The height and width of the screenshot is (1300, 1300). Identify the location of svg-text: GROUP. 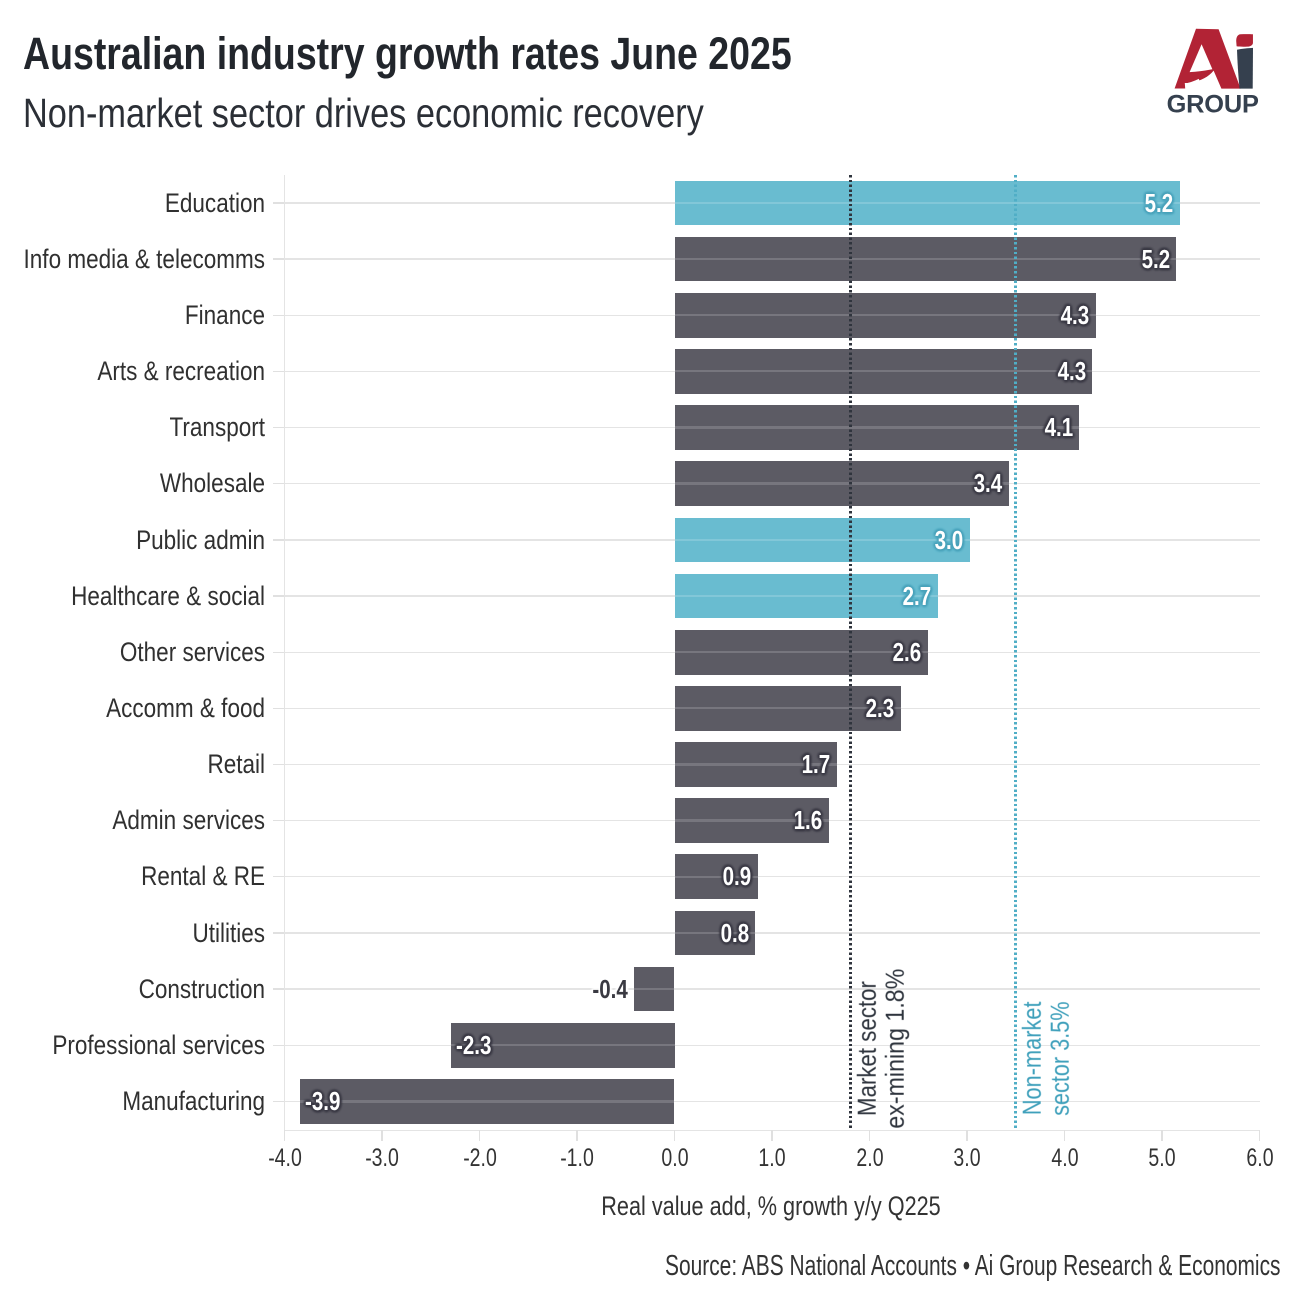
(1213, 105).